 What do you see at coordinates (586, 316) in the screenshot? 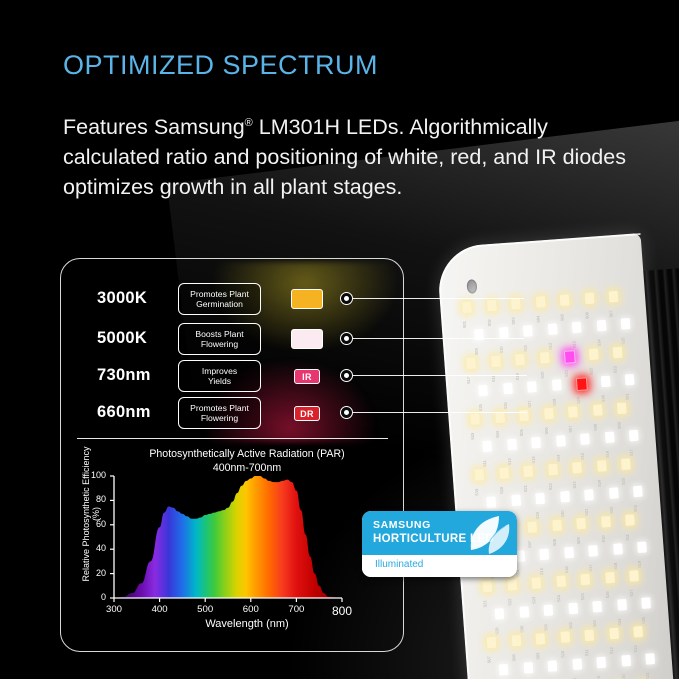
I see `led-code-label: S06` at bounding box center [586, 316].